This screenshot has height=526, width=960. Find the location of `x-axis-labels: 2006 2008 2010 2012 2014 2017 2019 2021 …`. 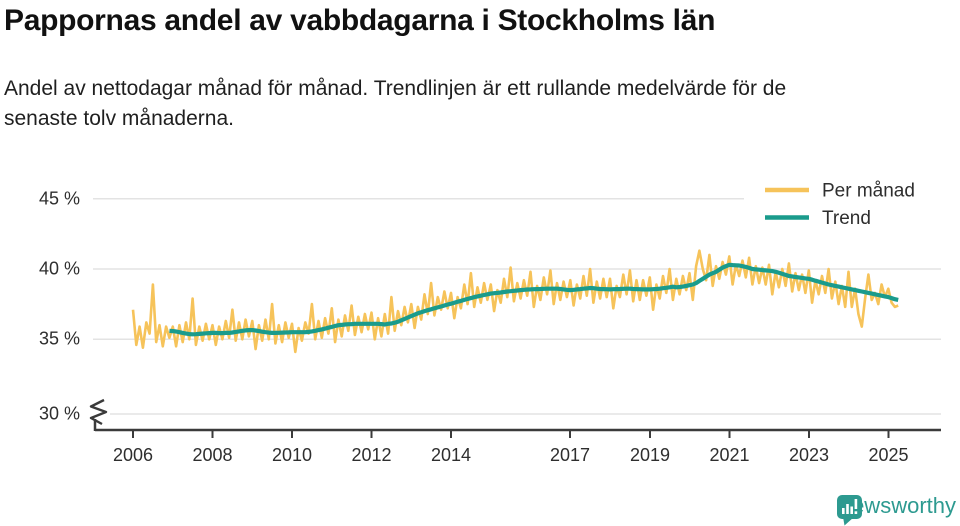

x-axis-labels: 2006 2008 2010 2012 2014 2017 2019 2021 … is located at coordinates (511, 455).